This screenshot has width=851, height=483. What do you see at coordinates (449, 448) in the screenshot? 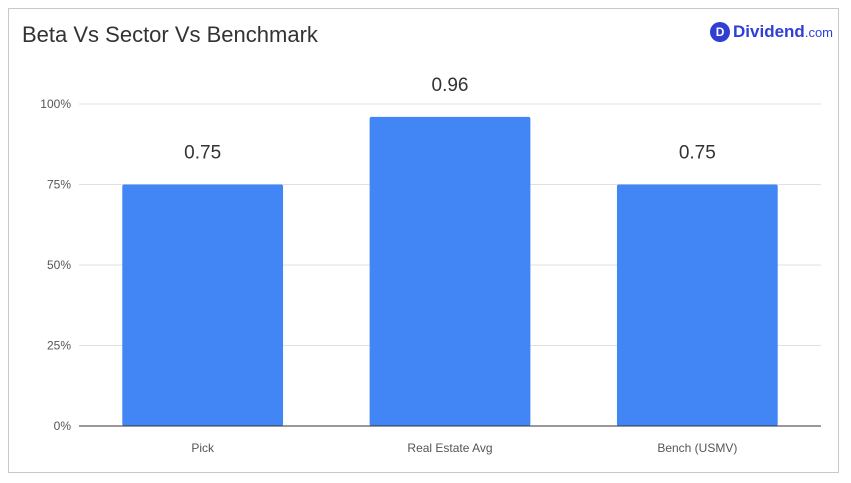
I see `x-tick-label: Real Estate Avg` at bounding box center [449, 448].